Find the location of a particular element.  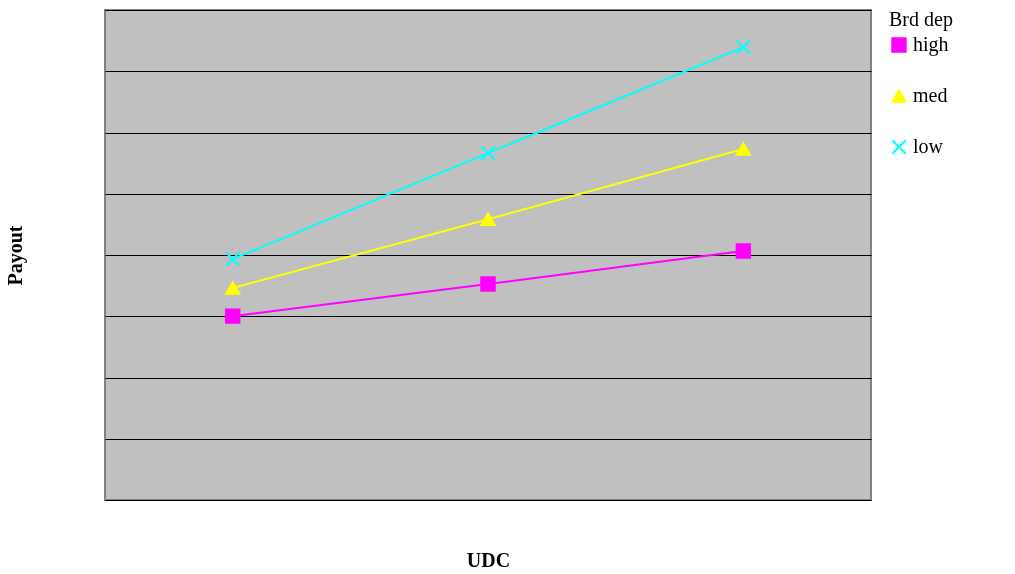

legend-label: high is located at coordinates (931, 44).